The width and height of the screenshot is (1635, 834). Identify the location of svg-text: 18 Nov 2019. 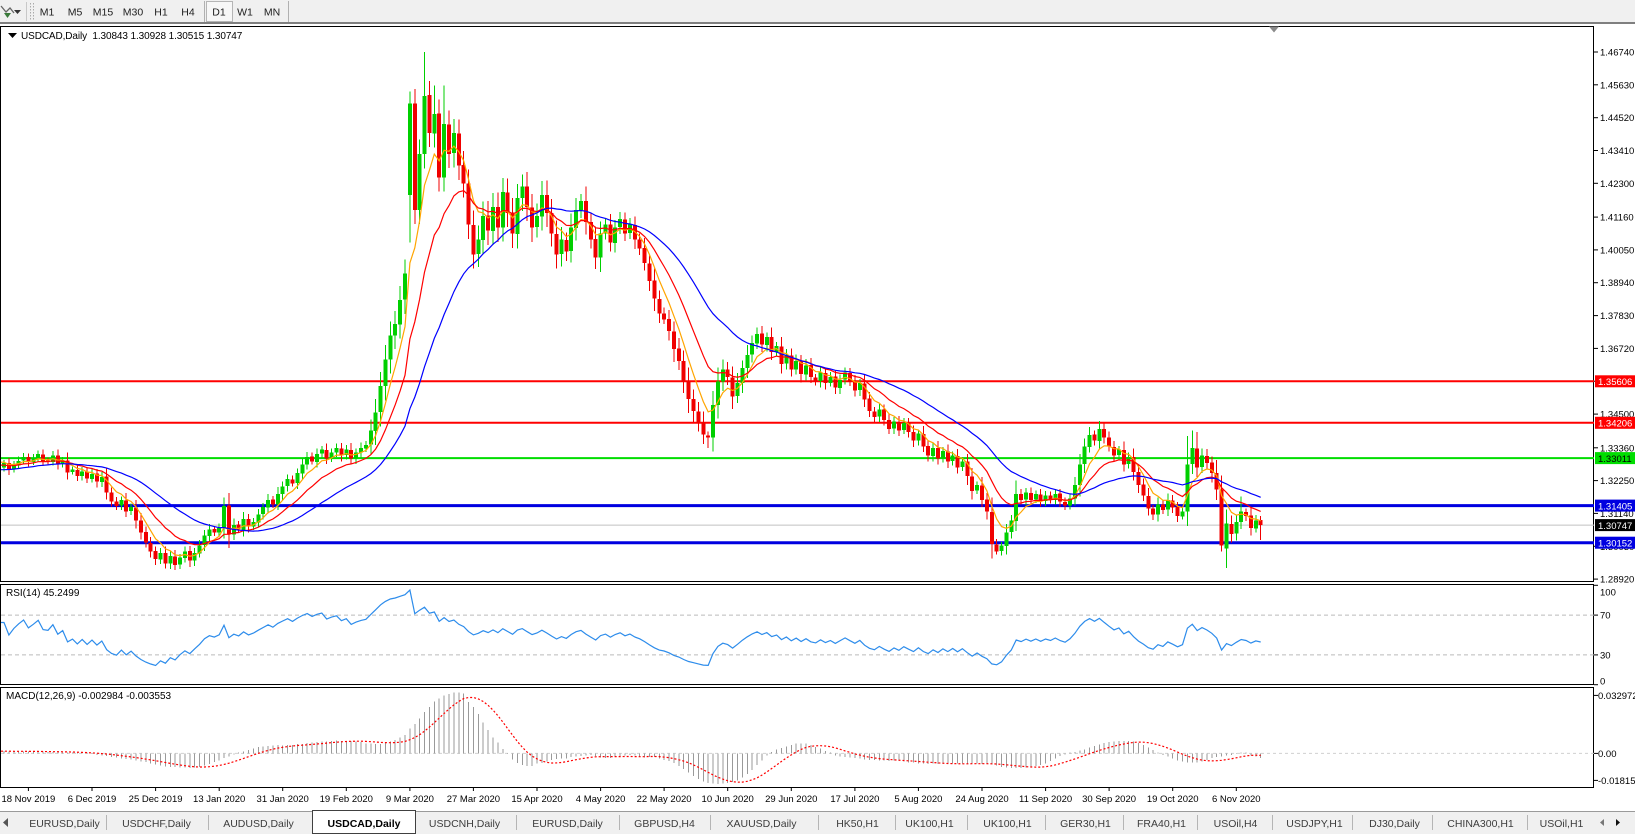
(28, 799).